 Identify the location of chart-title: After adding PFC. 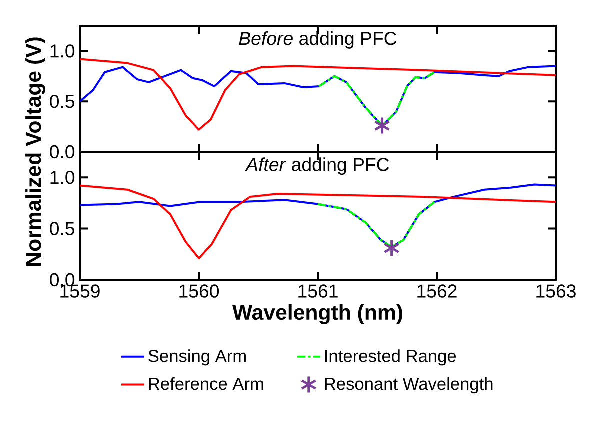
(317, 167).